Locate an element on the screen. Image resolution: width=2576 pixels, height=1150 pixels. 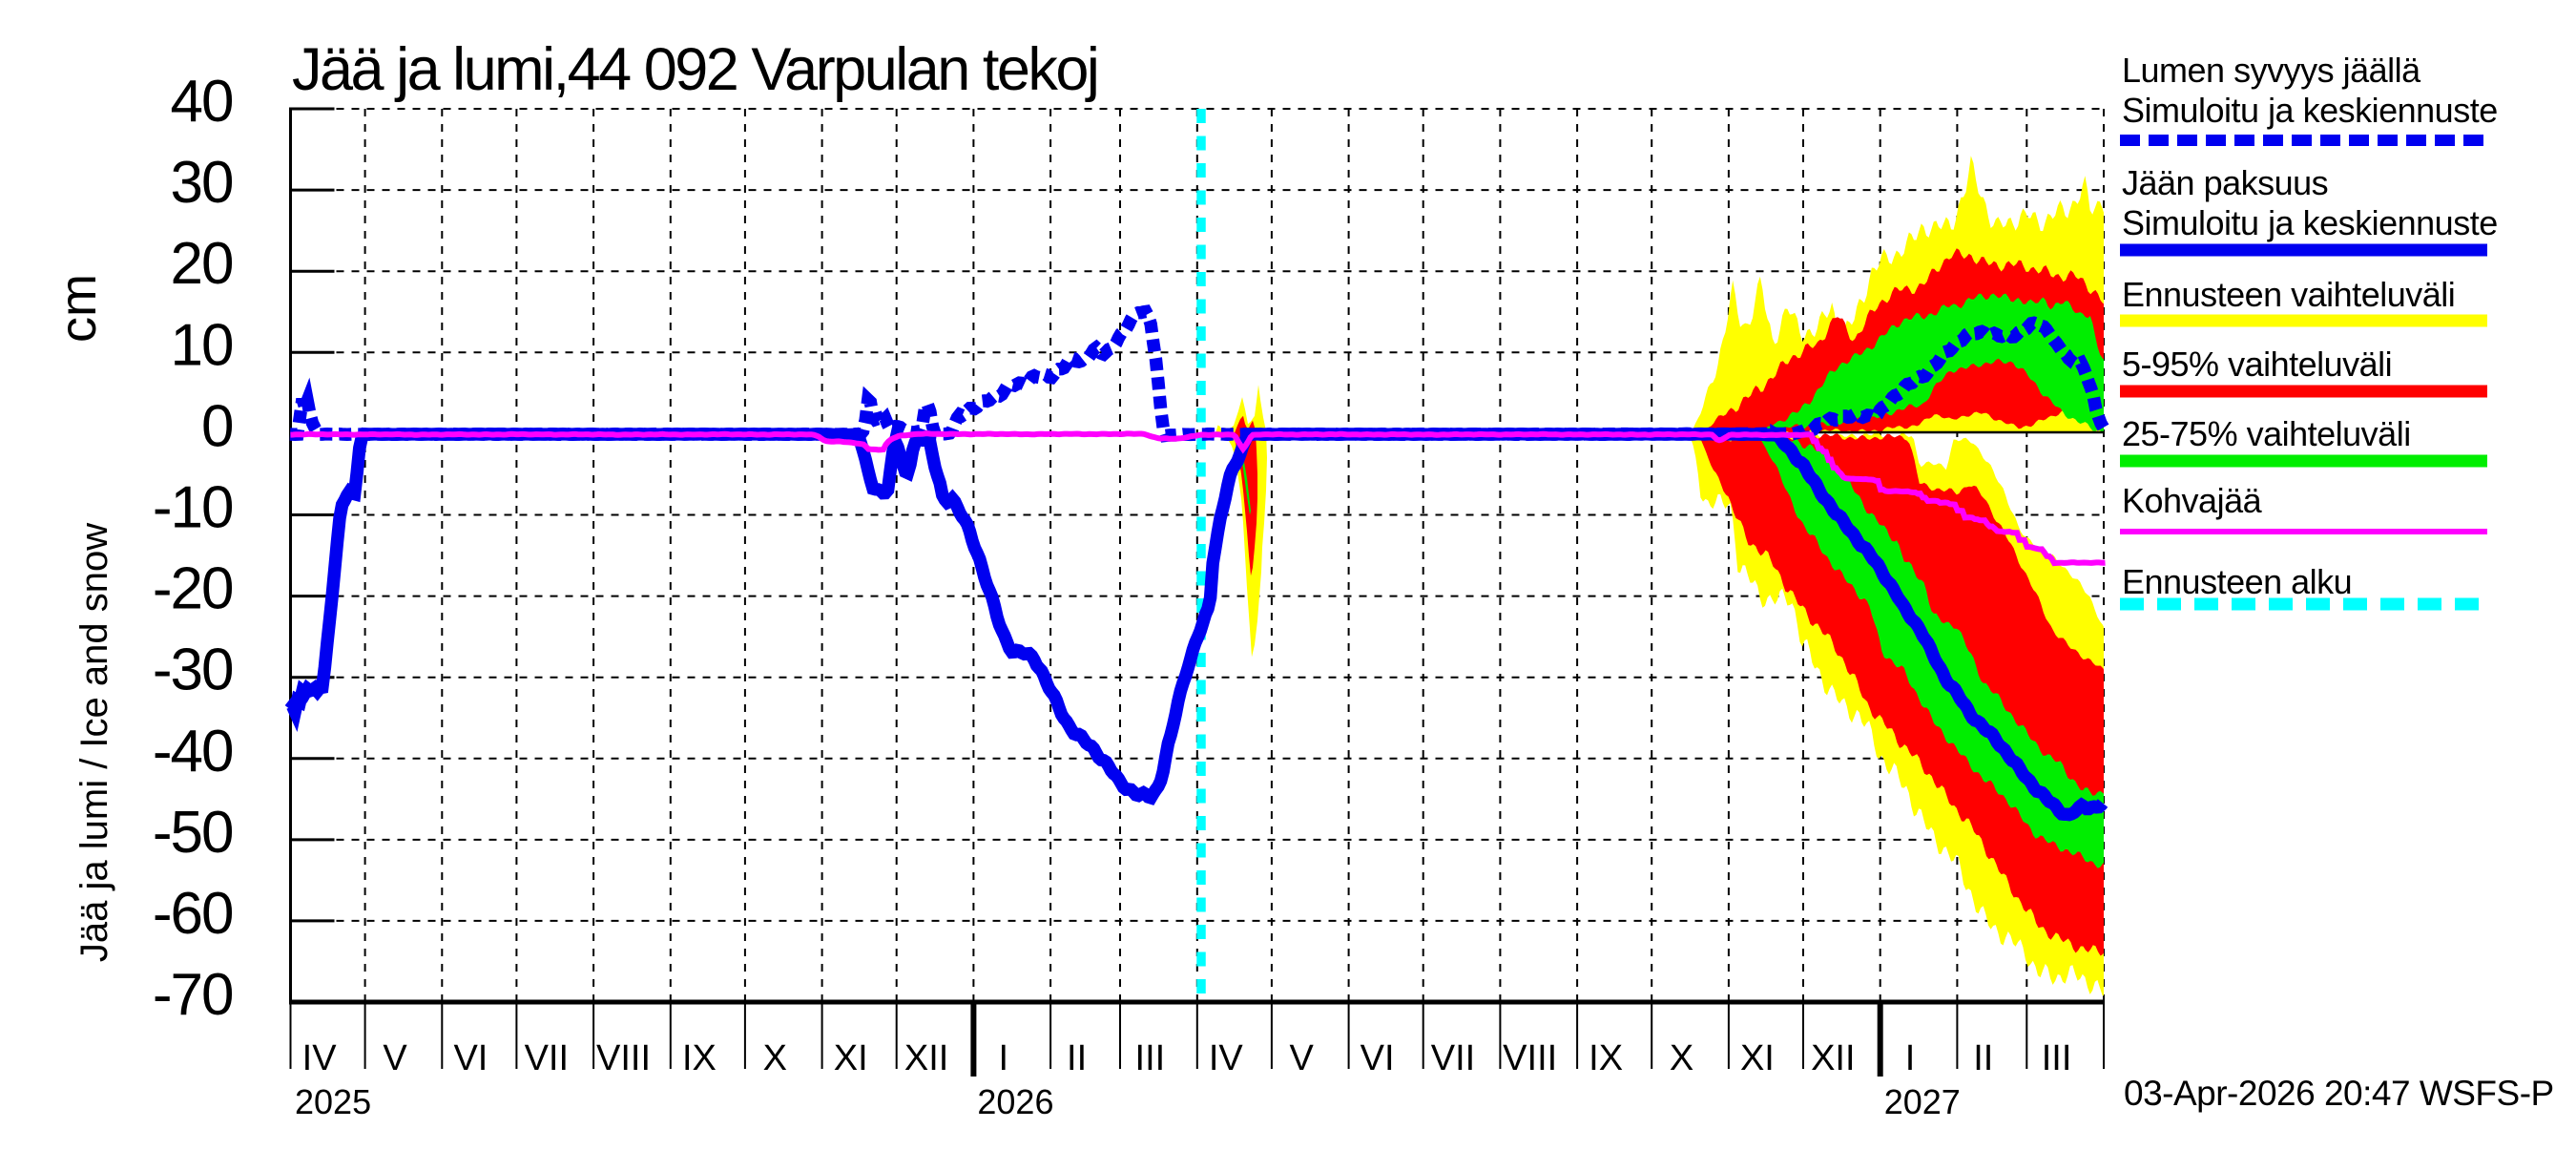
svg-text: Kohvajää is located at coordinates (2192, 501).